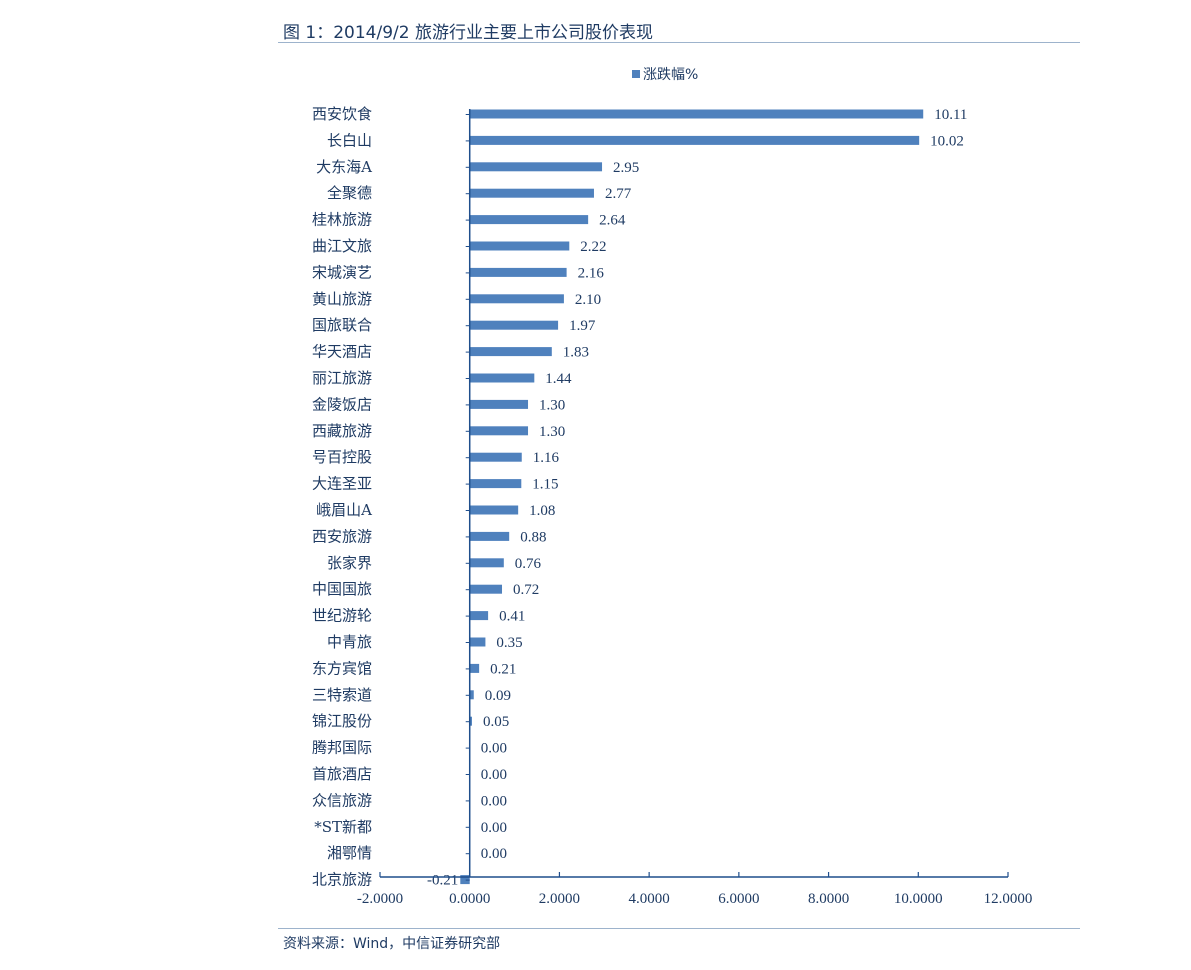 Image resolution: width=1191 pixels, height=970 pixels. I want to click on category-label: 曲江文旅, so click(342, 246).